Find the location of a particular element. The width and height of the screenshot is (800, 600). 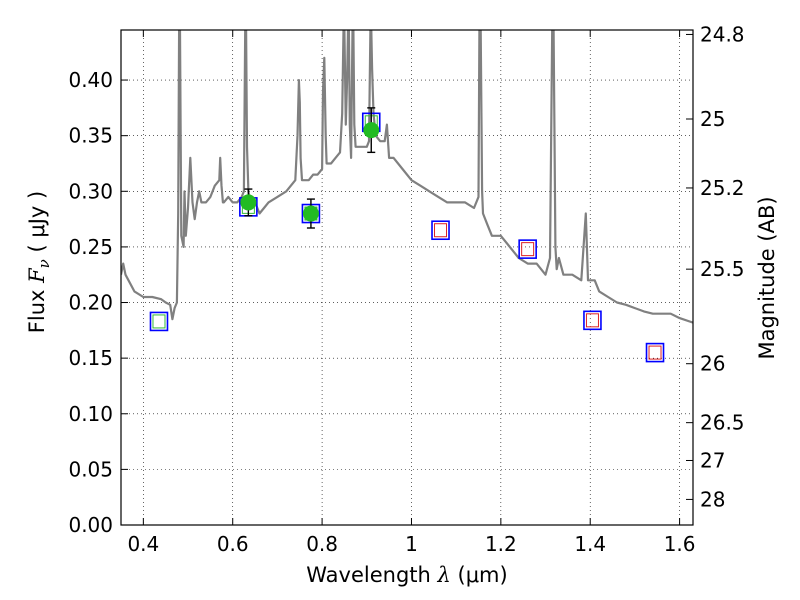

x-tick-label: 1.4 is located at coordinates (590, 544).